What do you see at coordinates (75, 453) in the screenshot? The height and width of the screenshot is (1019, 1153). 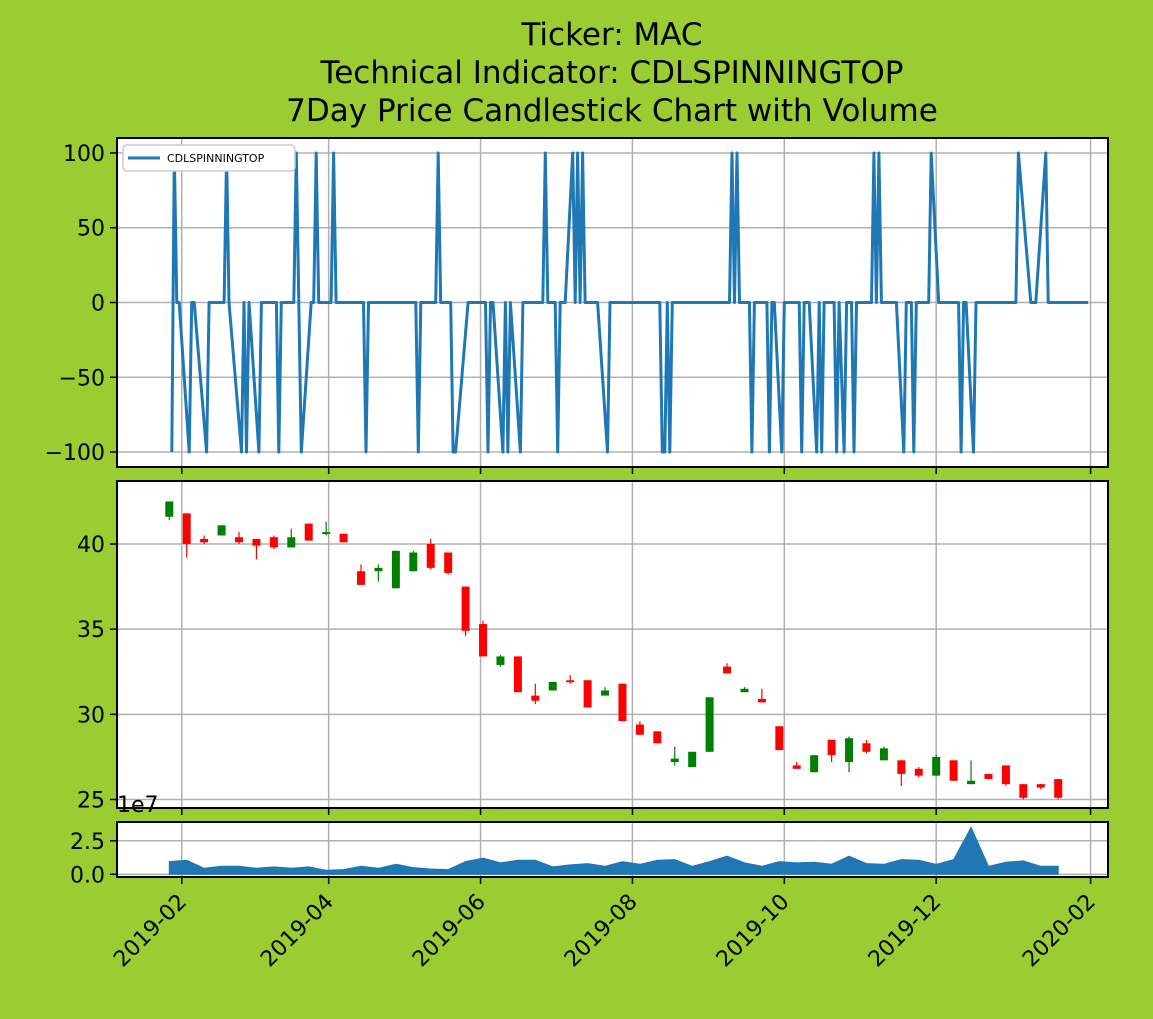 I see `indicator-ytick-label: −100` at bounding box center [75, 453].